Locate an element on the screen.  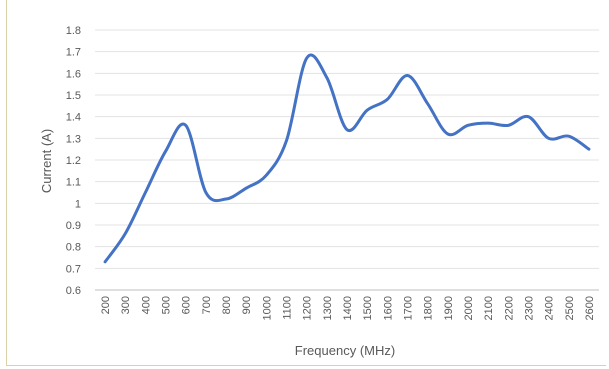
x-tick-label: 600 is located at coordinates (187, 305).